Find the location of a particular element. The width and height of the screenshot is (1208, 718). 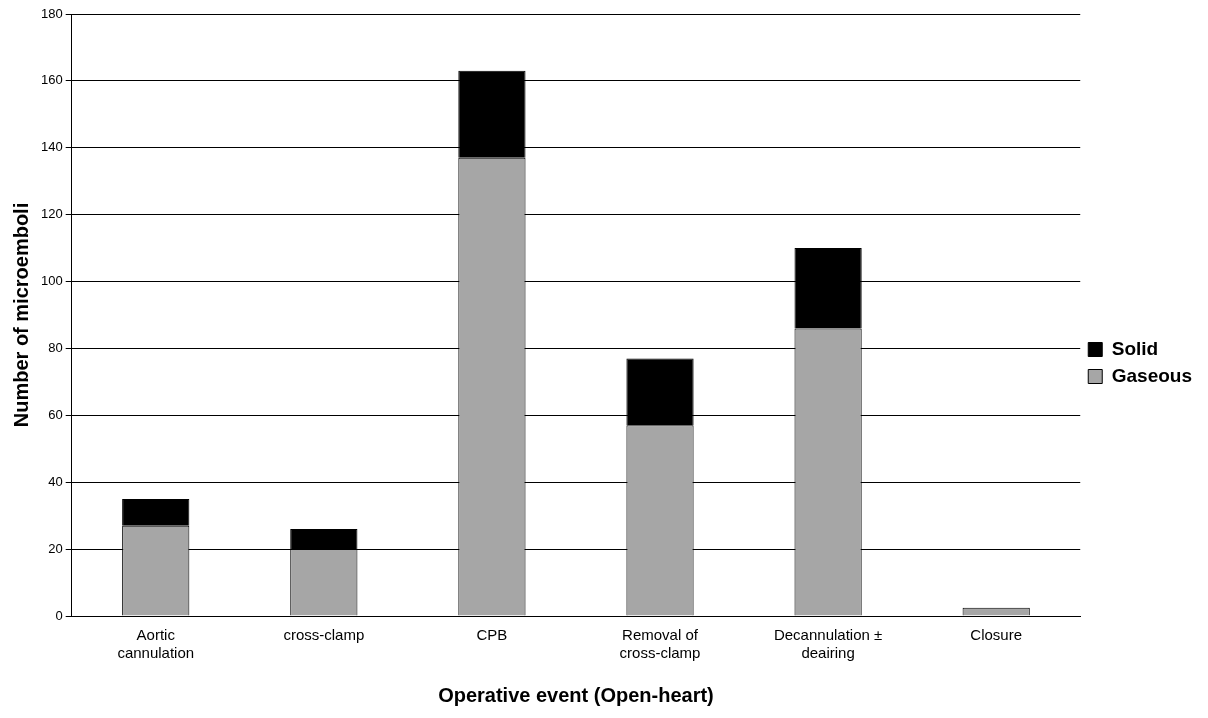

y-tick-label: 20 is located at coordinates (55, 548).